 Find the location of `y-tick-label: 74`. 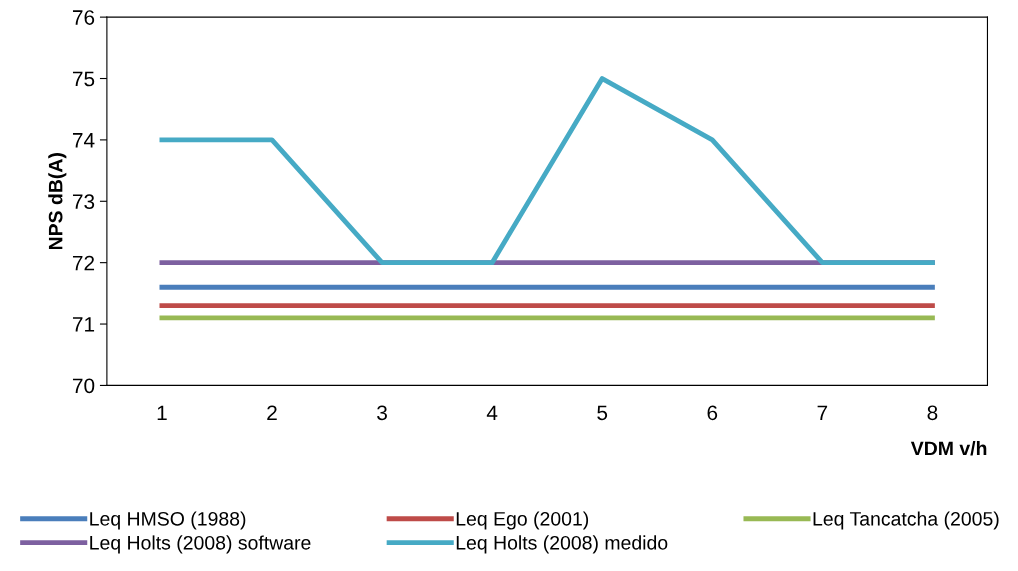

y-tick-label: 74 is located at coordinates (83, 140).